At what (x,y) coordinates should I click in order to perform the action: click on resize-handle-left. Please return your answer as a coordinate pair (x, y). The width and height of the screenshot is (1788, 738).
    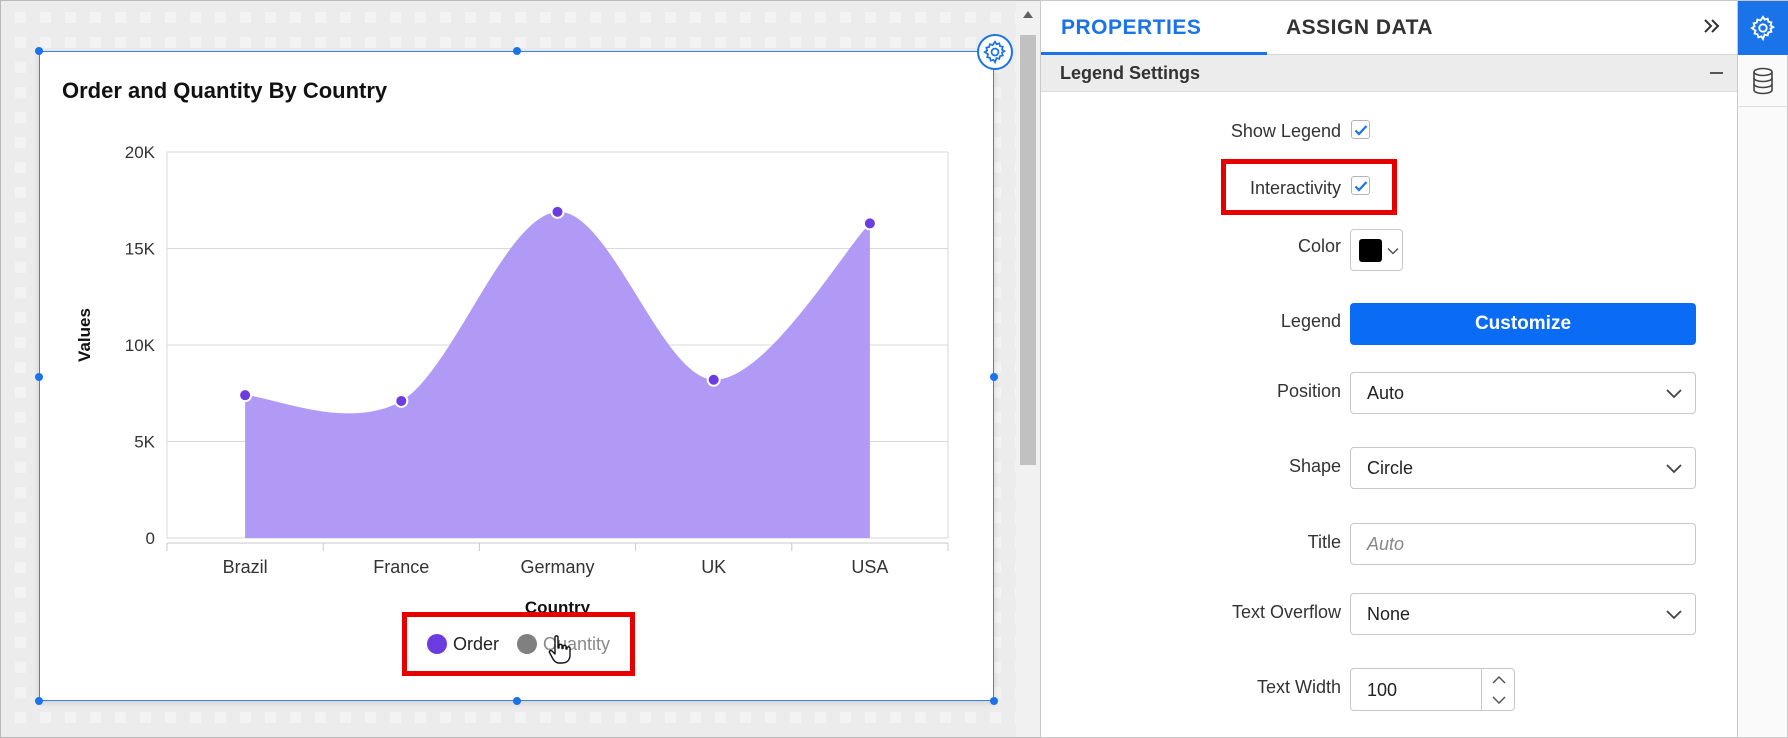
    Looking at the image, I should click on (39, 377).